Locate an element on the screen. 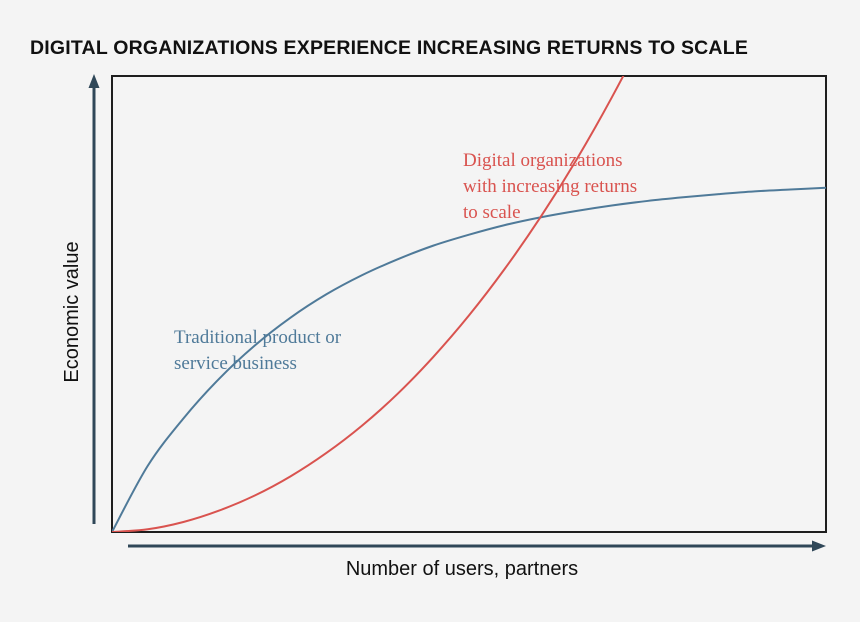 The width and height of the screenshot is (860, 622). annotation-traditional-line: Traditional product or is located at coordinates (258, 337).